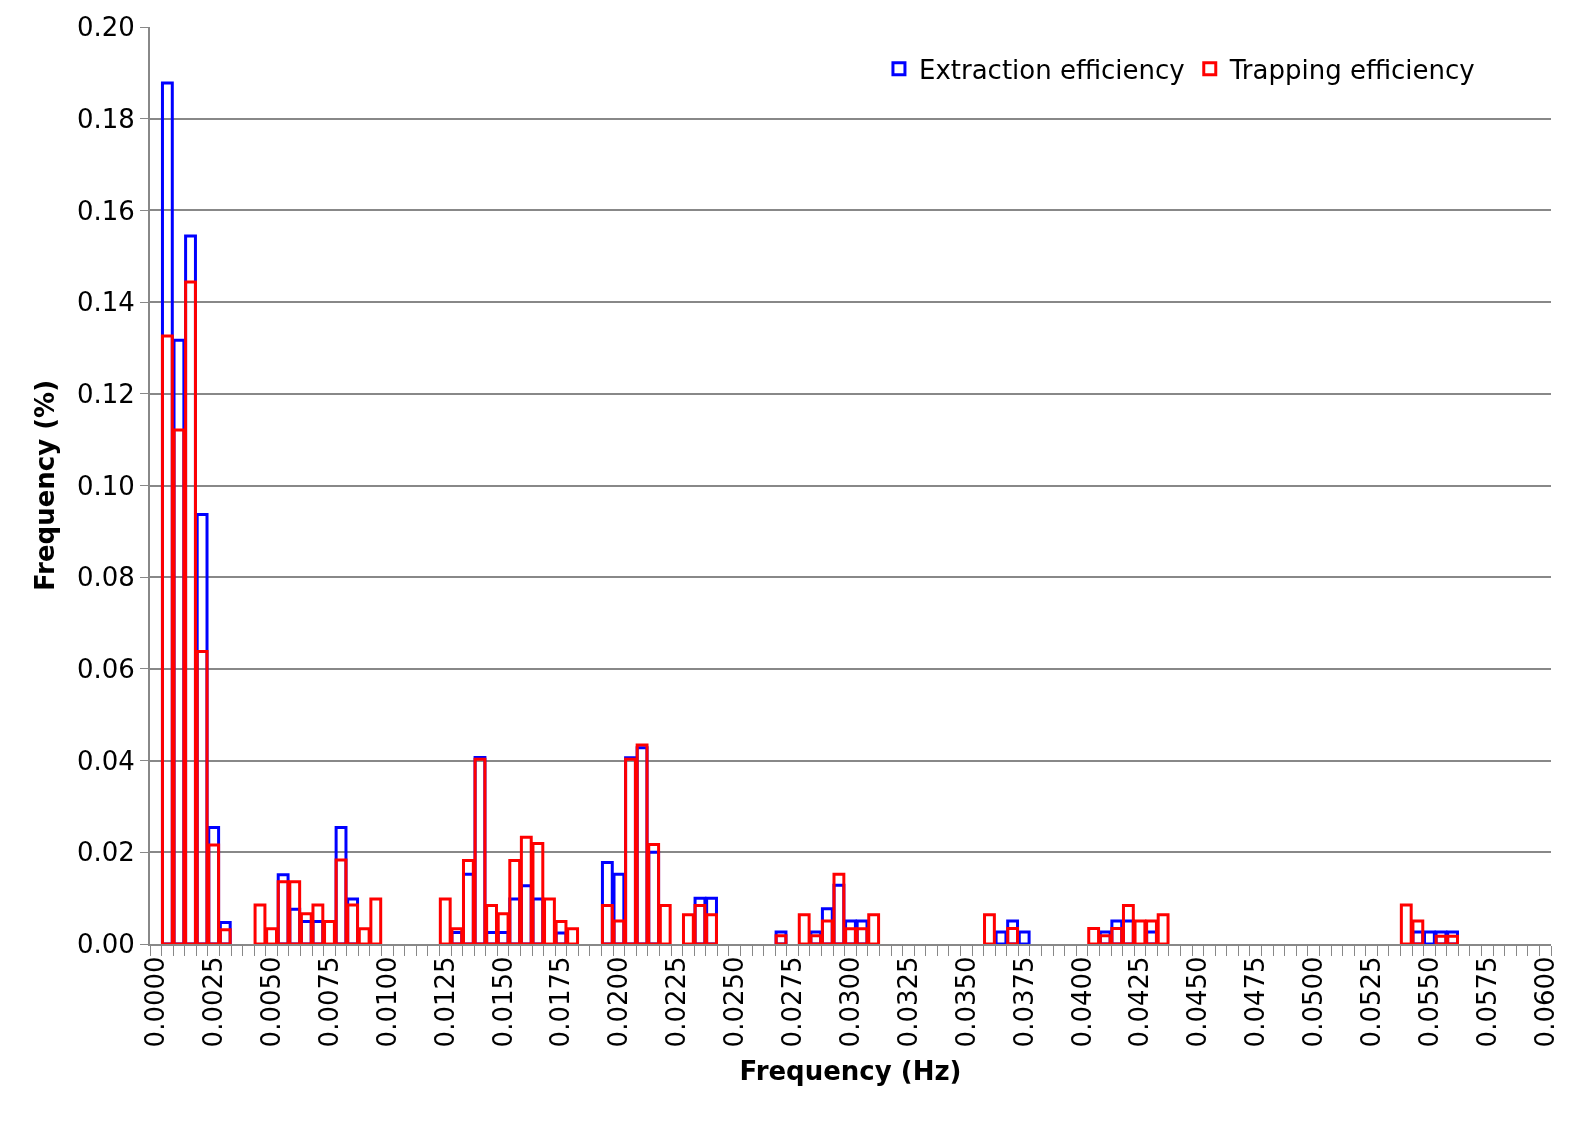  Describe the element at coordinates (105, 669) in the screenshot. I see `y-tick-label: 0.06` at that location.